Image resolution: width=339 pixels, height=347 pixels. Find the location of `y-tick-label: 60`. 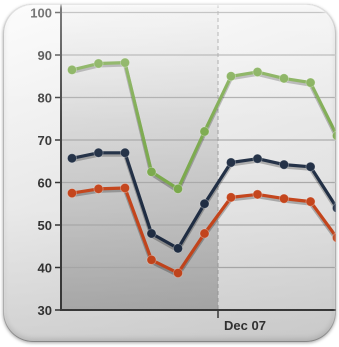

y-tick-label: 60 is located at coordinates (45, 183).